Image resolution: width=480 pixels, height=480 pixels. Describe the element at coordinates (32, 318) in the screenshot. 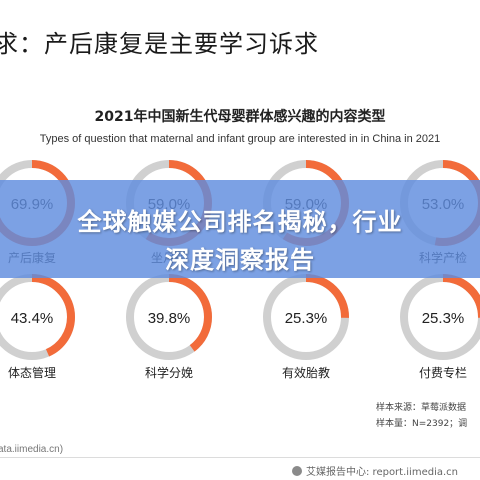

I see `donut-value-label: 43.4%` at that location.